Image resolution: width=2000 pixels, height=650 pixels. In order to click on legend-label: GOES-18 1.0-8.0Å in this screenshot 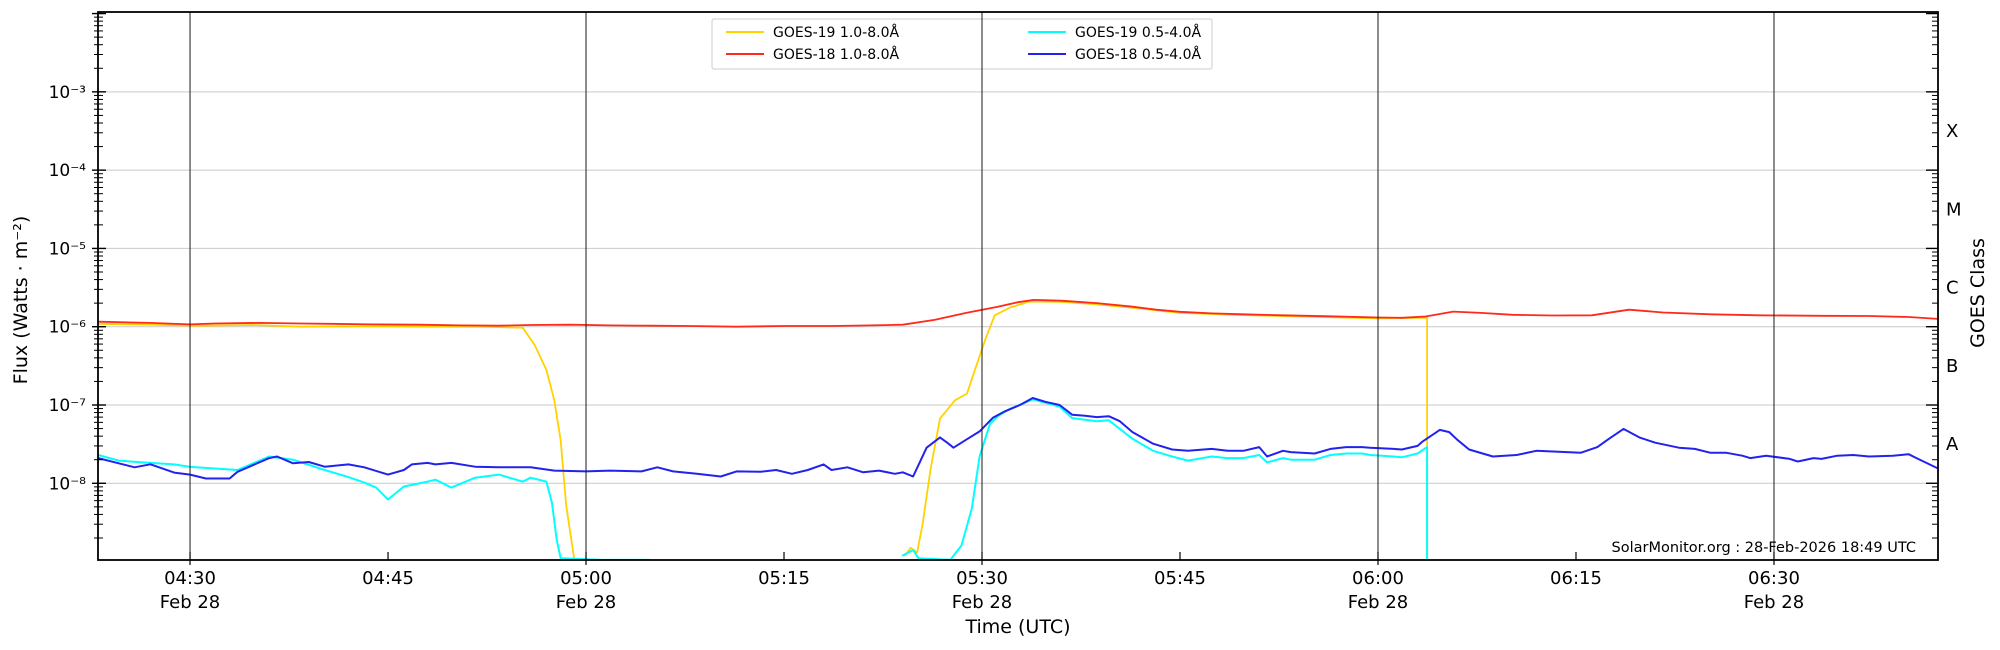, I will do `click(836, 54)`.